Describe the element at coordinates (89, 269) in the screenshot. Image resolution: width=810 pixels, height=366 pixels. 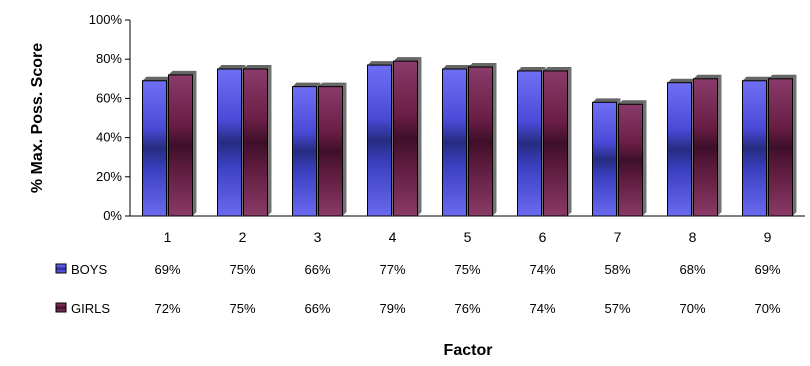
I see `legend-label-boys: BOYS` at that location.